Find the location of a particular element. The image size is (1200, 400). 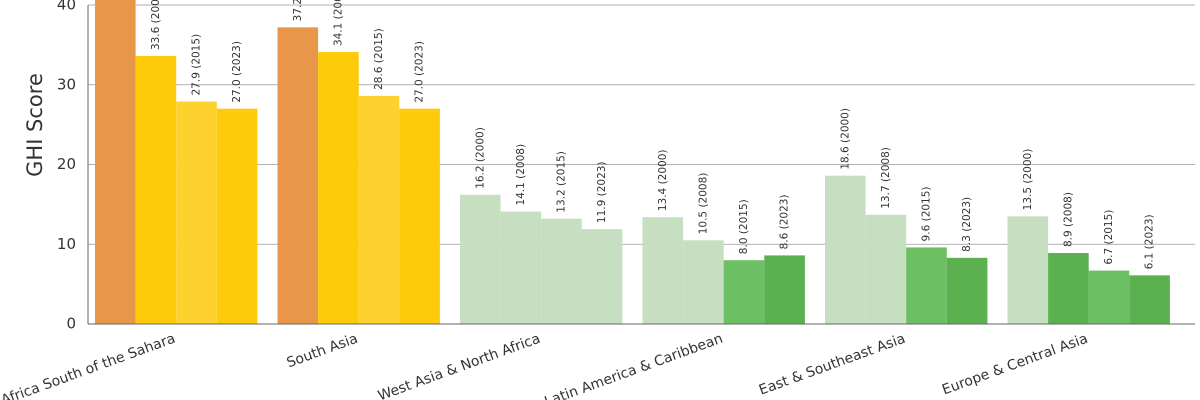

value-label: 34.1 (2008) is located at coordinates (338, 23).